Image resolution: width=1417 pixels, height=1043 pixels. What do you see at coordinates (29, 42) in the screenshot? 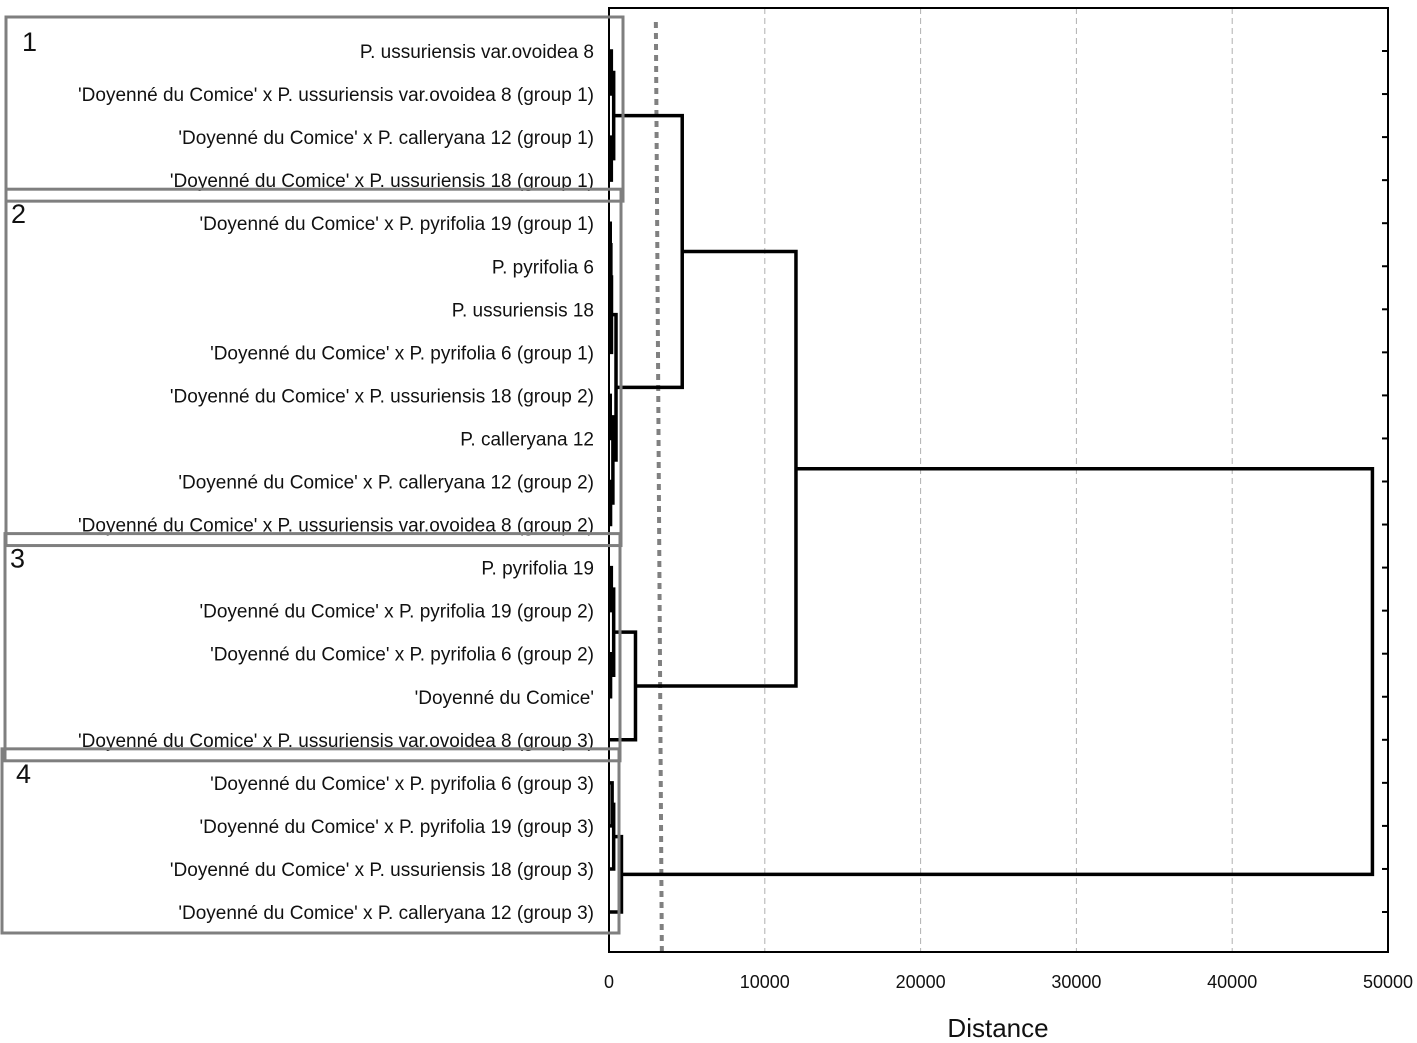
I see `group-number: 1` at bounding box center [29, 42].